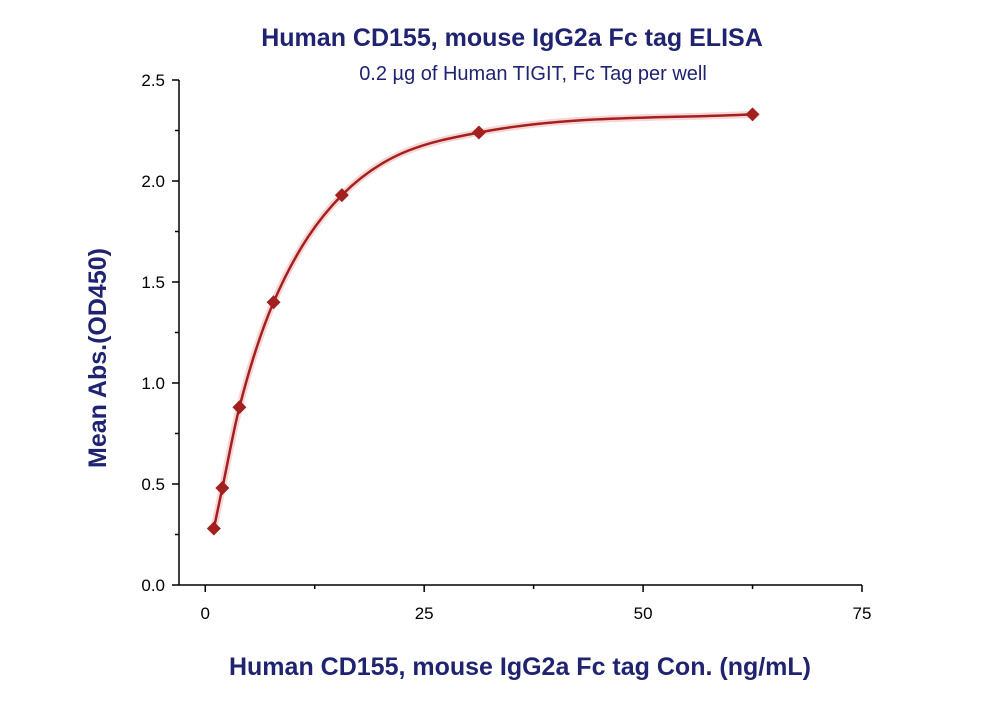 The height and width of the screenshot is (702, 1000). I want to click on y-tick-label: 1.5, so click(153, 282).